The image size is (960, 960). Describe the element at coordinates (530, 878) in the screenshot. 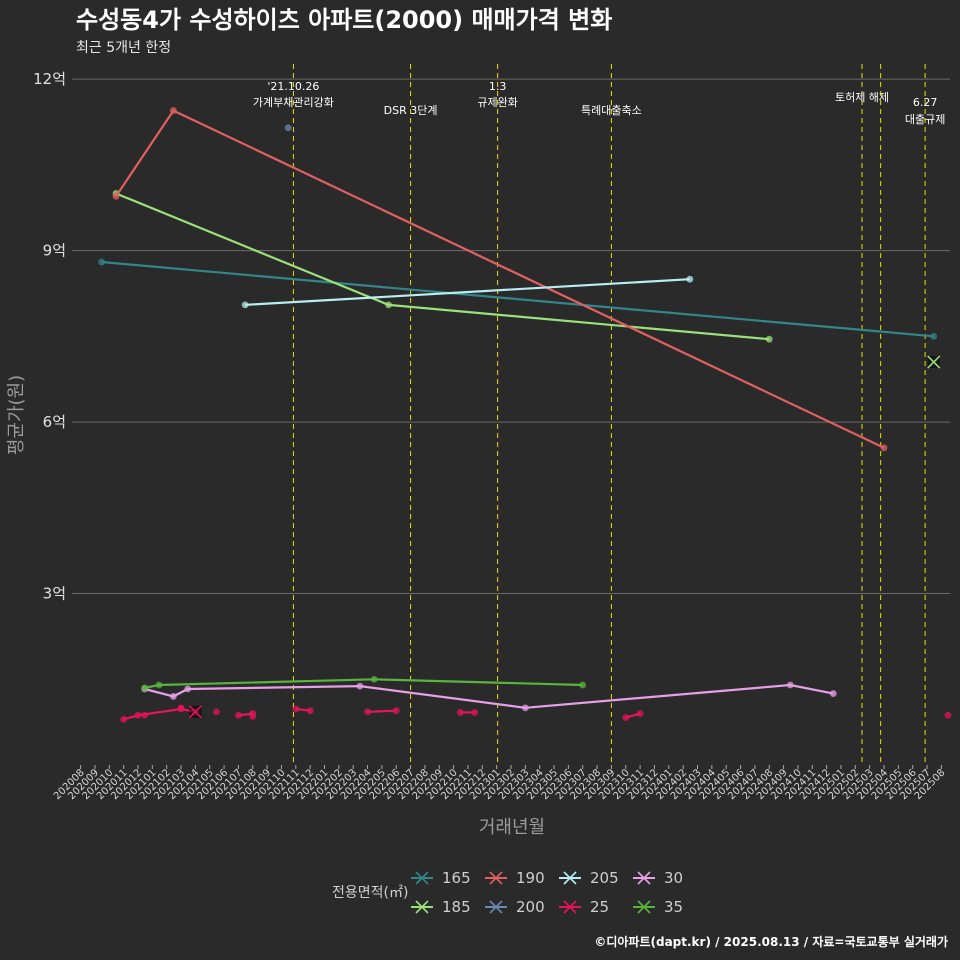

I see `legend-label: 190` at that location.